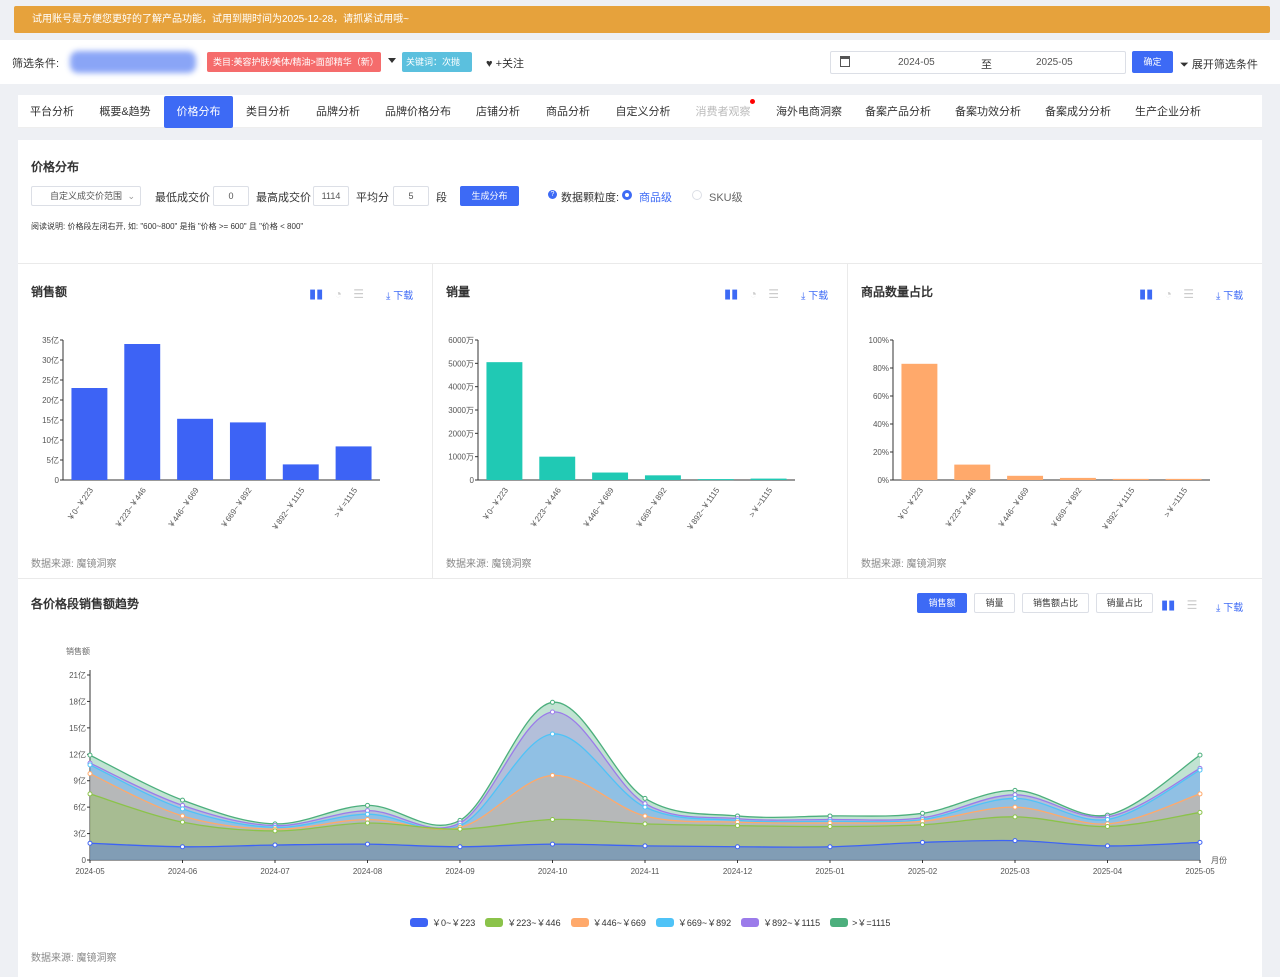 This screenshot has height=977, width=1280. What do you see at coordinates (916, 62) in the screenshot?
I see `date-start: 2024-05` at bounding box center [916, 62].